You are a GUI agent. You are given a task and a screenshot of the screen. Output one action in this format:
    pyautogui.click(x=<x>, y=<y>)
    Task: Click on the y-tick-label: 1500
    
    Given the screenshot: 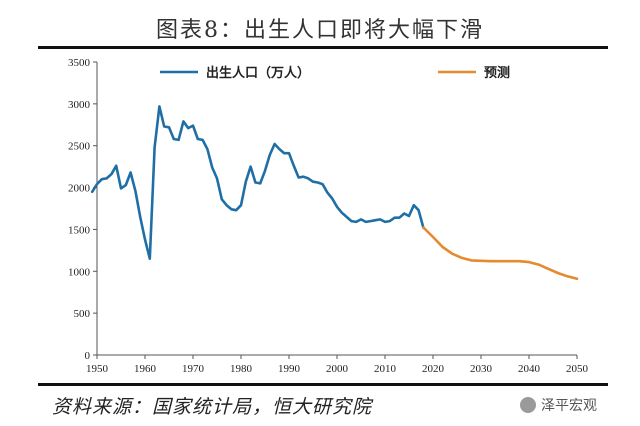 What is the action you would take?
    pyautogui.click(x=79, y=230)
    